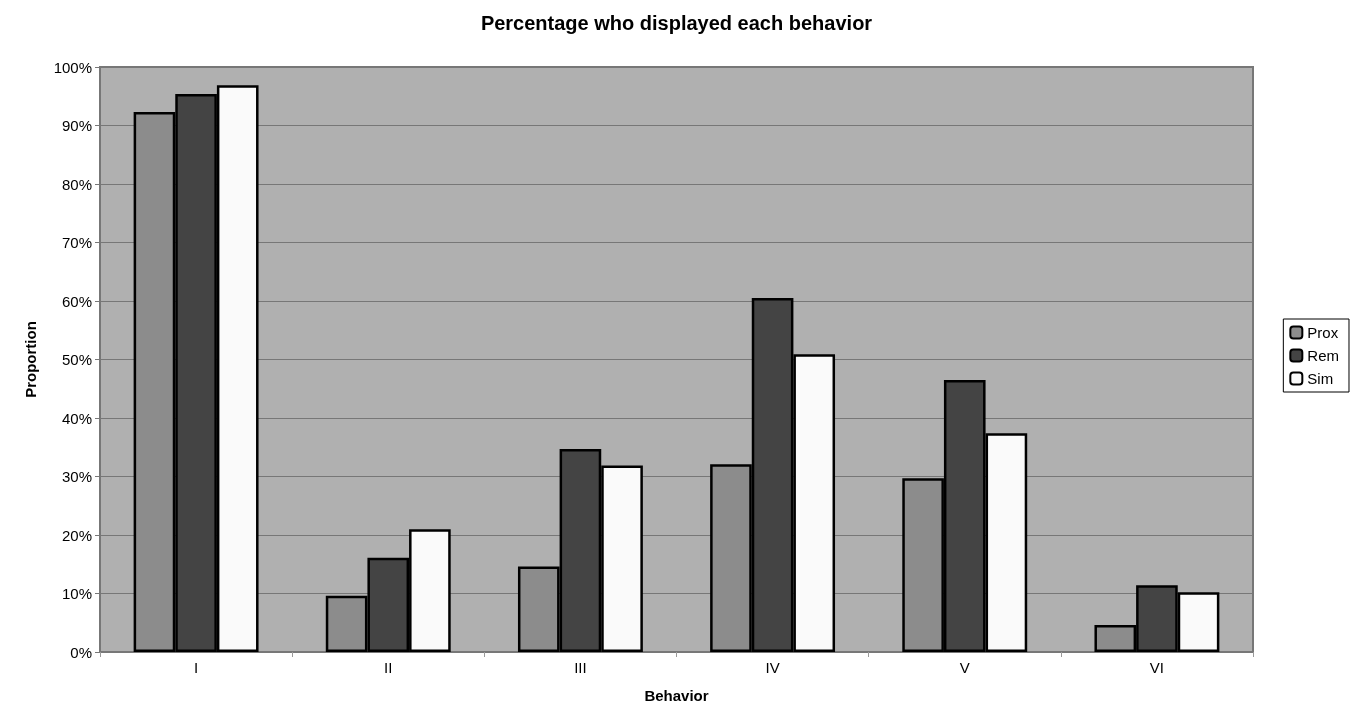 This screenshot has width=1353, height=711. I want to click on y-tick-label: 70%, so click(76, 242).